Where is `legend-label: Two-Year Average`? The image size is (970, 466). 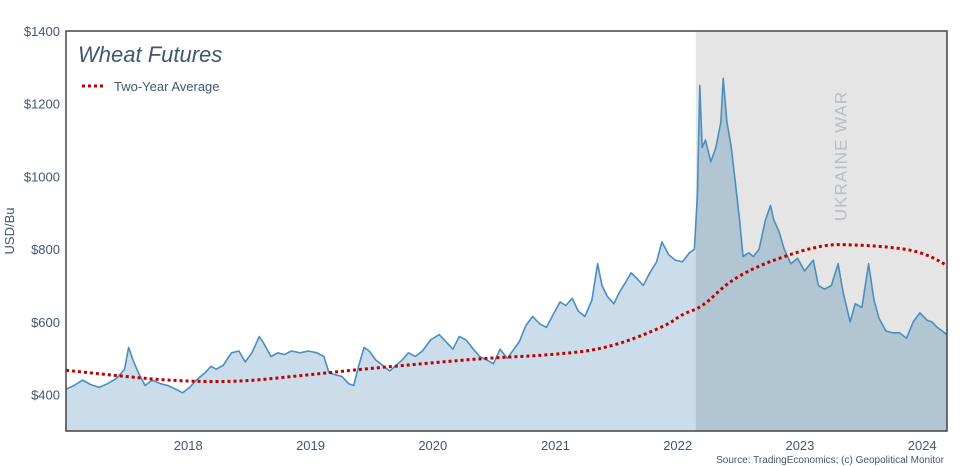 legend-label: Two-Year Average is located at coordinates (167, 86).